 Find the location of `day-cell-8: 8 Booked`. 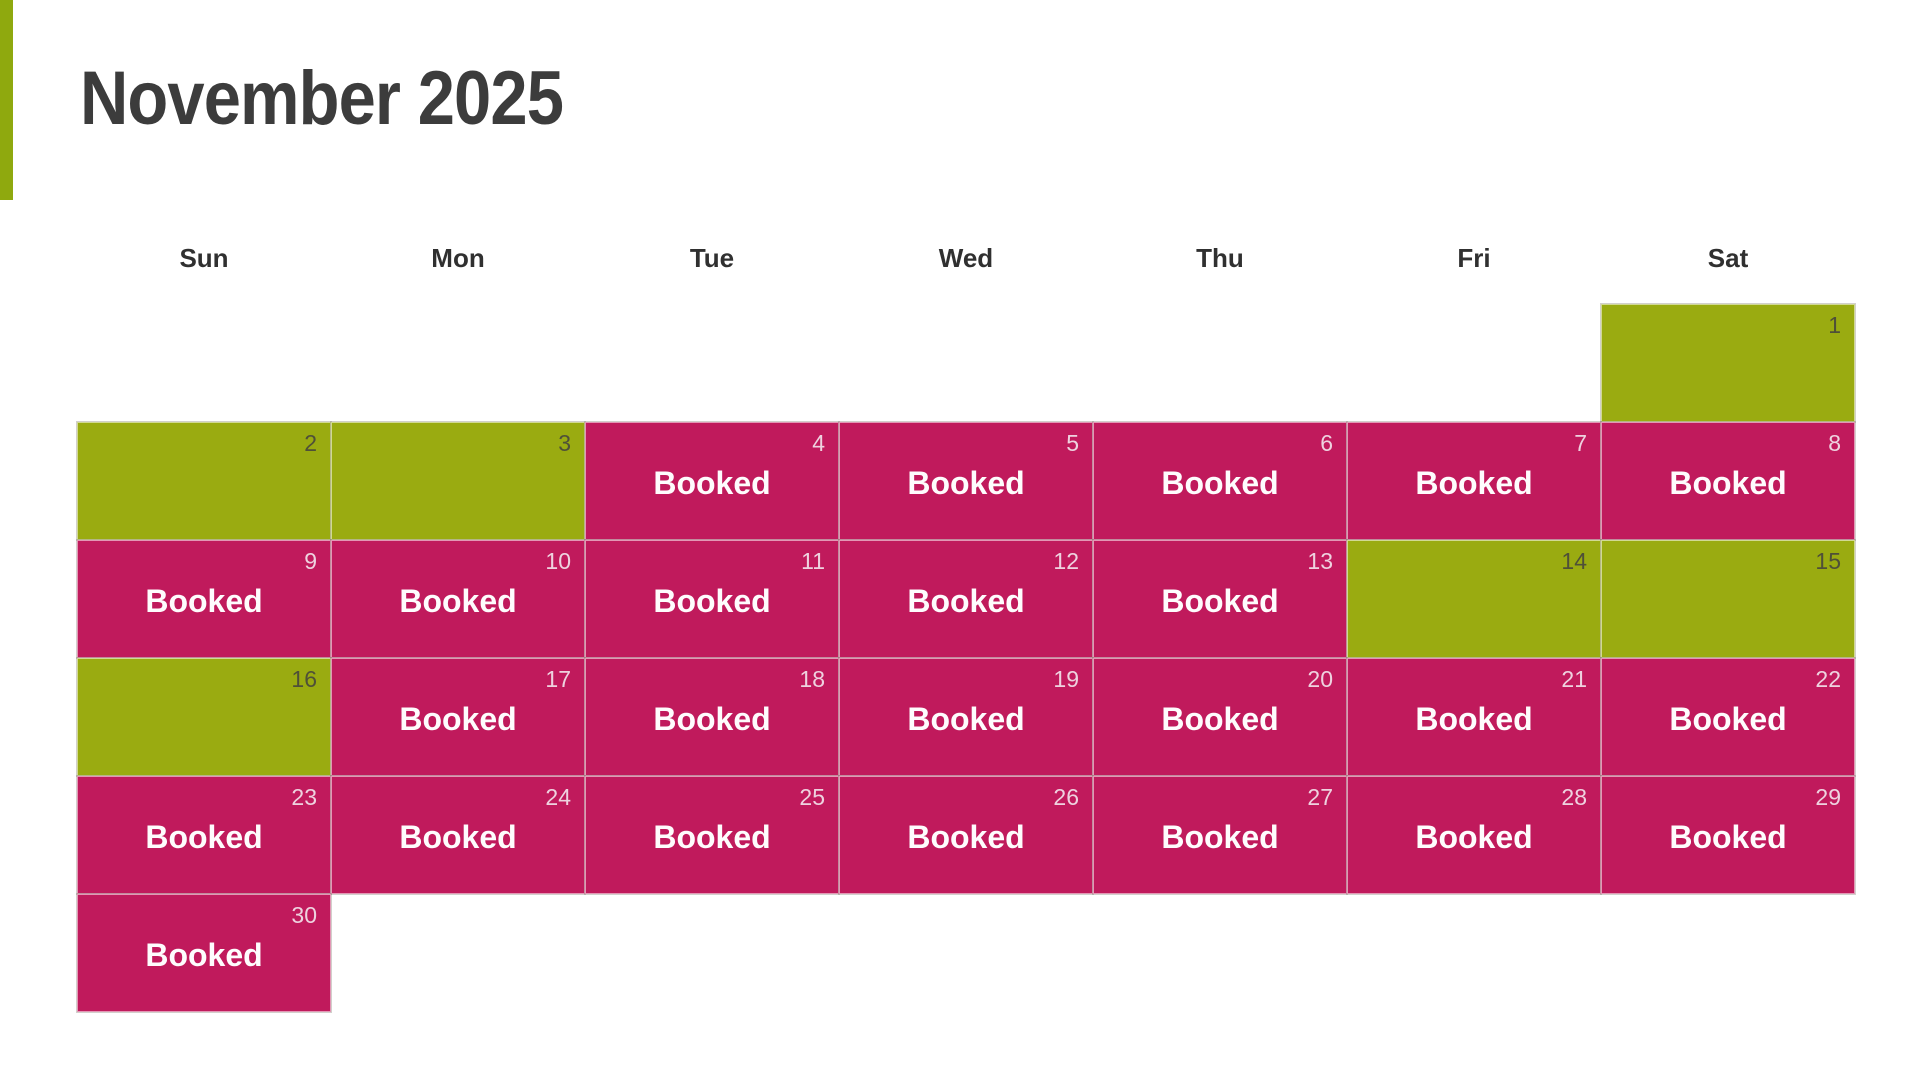

day-cell-8: 8 Booked is located at coordinates (1728, 481).